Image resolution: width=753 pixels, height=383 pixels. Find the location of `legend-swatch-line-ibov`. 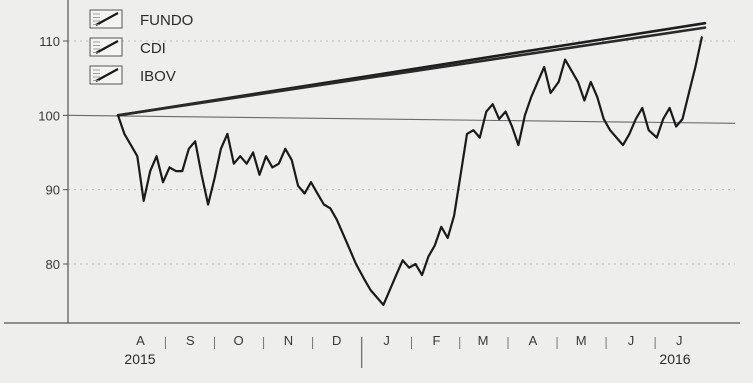

legend-swatch-line-ibov is located at coordinates (107, 75).